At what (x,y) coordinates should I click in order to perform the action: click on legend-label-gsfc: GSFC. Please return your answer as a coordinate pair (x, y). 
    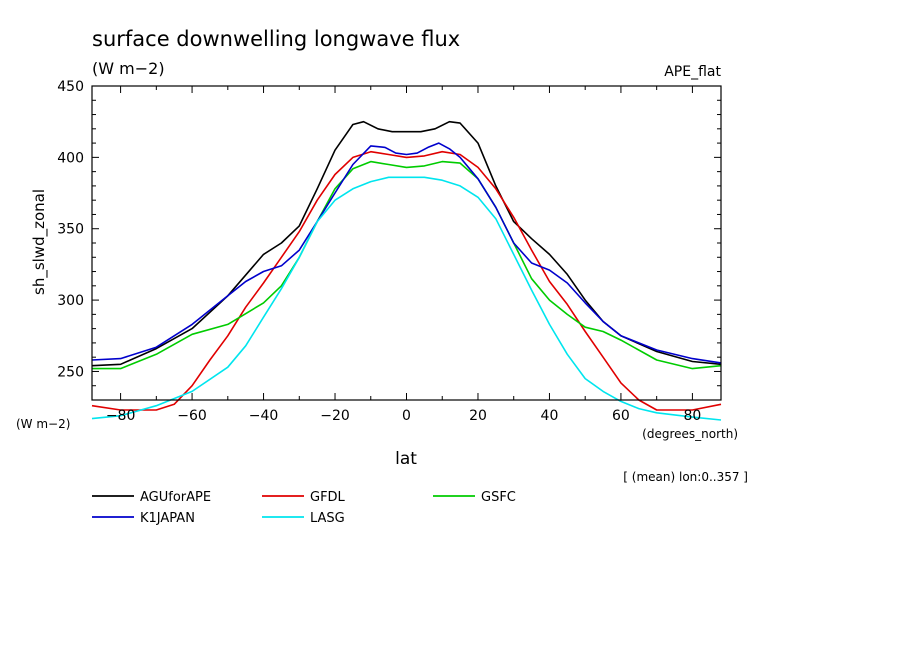
    Looking at the image, I should click on (498, 497).